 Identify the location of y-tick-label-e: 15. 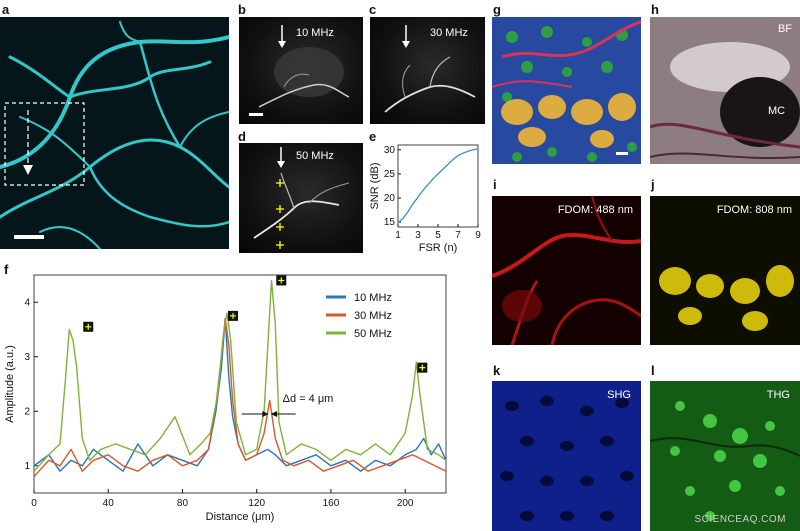
(390, 222).